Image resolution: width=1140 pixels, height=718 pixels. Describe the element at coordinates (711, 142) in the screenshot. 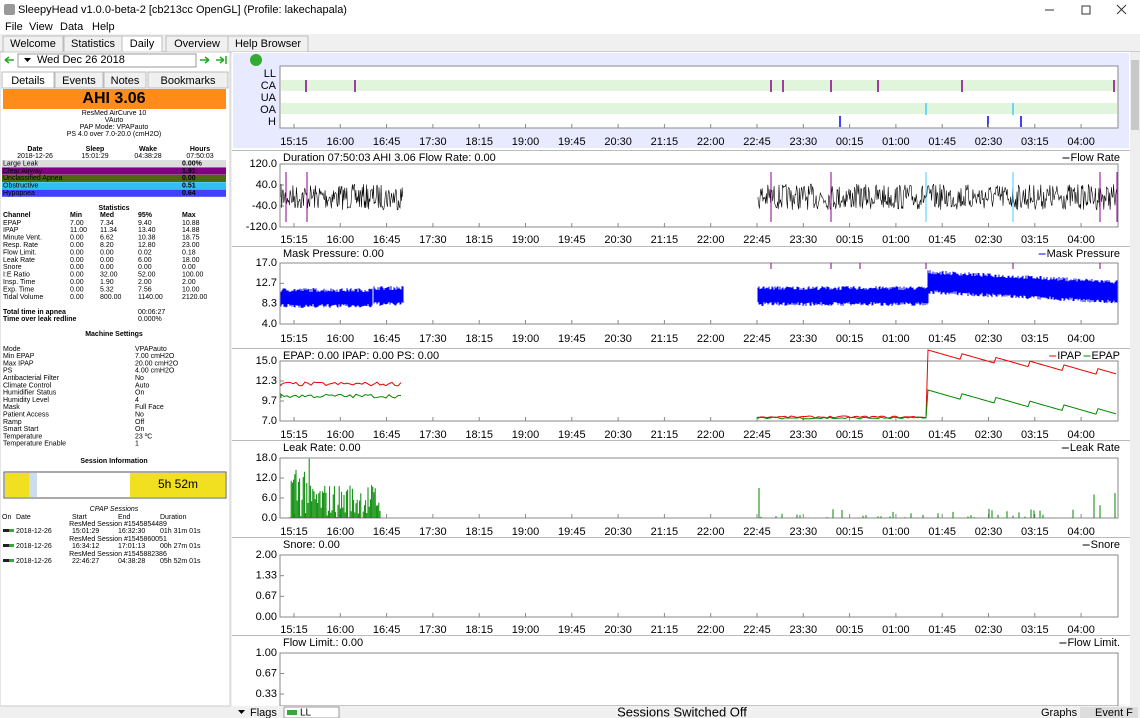

I see `x-tick-label: 22:00` at that location.